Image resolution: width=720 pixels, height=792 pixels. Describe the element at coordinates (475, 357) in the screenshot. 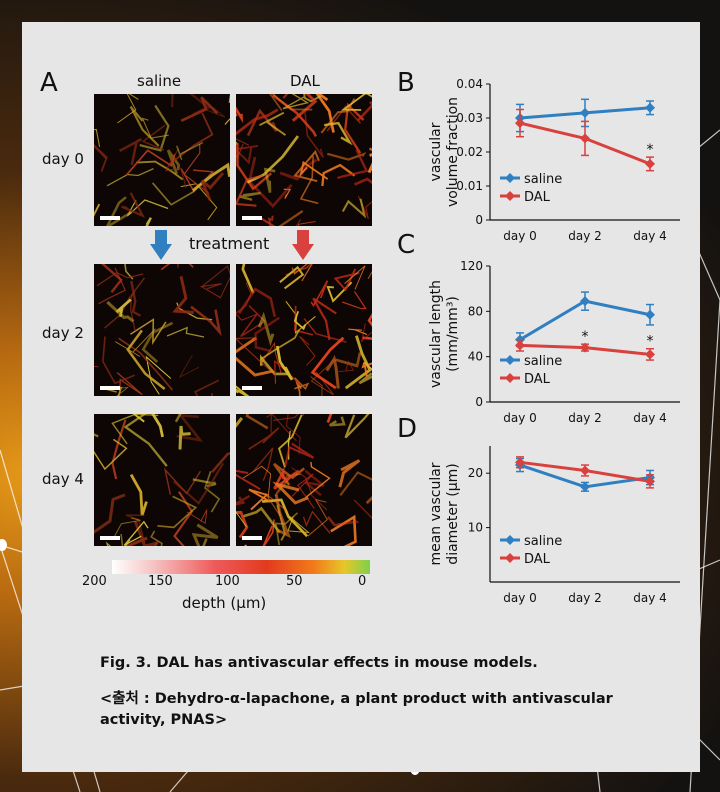

I see `y-tick-label: 40` at that location.